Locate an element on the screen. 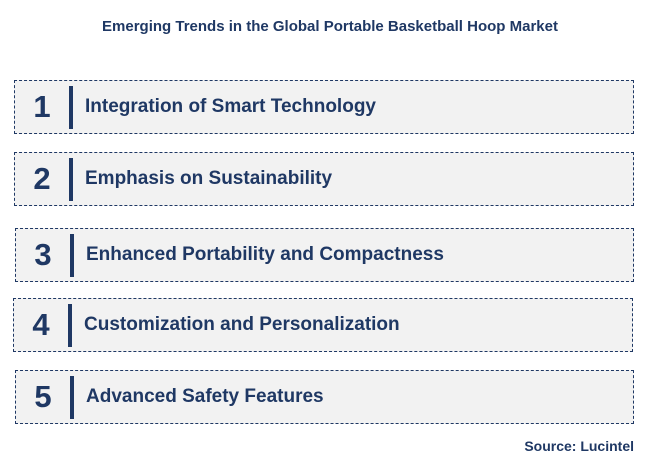  trend-number: 2 is located at coordinates (42, 178).